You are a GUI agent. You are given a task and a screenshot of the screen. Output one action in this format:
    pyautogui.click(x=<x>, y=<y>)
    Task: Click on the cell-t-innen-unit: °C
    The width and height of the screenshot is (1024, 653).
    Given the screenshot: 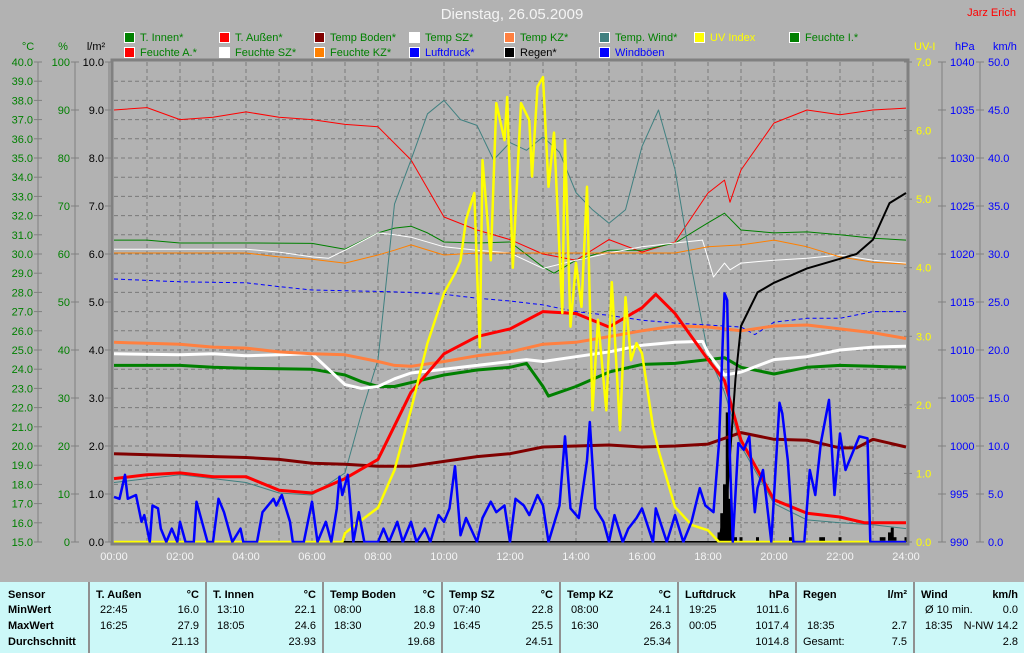 What is the action you would take?
    pyautogui.click(x=309, y=595)
    